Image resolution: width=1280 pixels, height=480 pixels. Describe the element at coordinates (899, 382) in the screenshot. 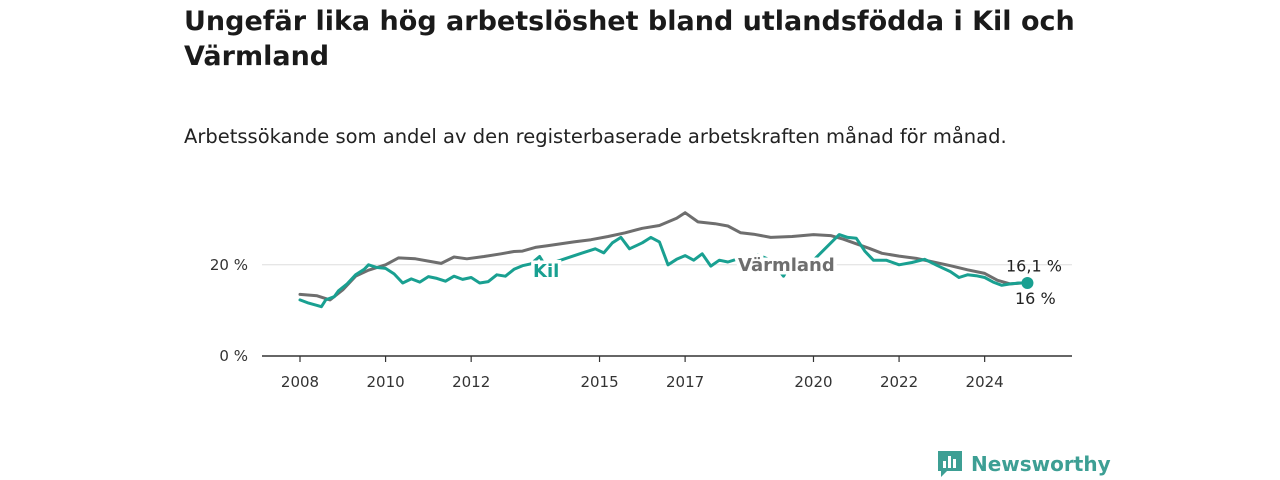

I see `x-tick-label: 2022` at that location.